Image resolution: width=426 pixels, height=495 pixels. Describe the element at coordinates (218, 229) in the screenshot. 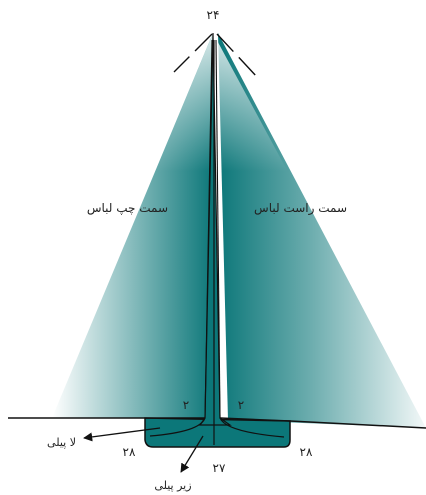

I see `pleat-right-edge` at that location.